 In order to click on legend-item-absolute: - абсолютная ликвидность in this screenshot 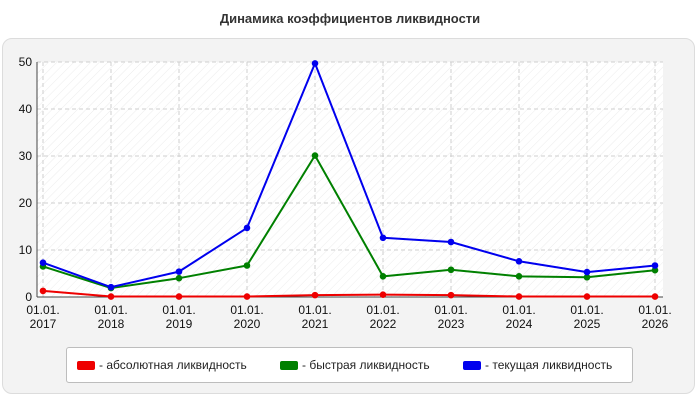, I will do `click(162, 365)`.